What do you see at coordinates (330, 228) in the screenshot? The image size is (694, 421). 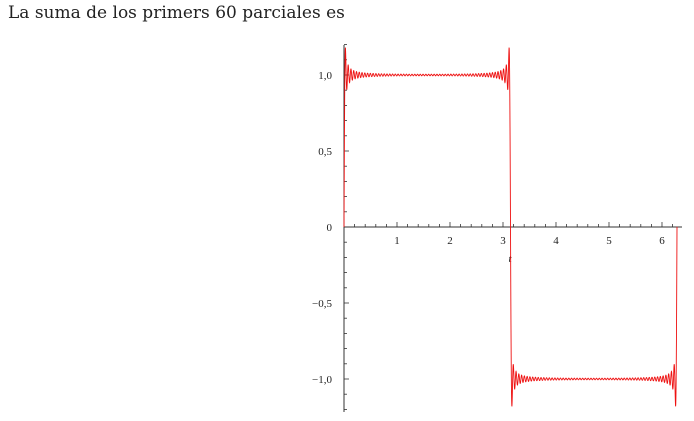 I see `y-tick-label: 0` at bounding box center [330, 228].